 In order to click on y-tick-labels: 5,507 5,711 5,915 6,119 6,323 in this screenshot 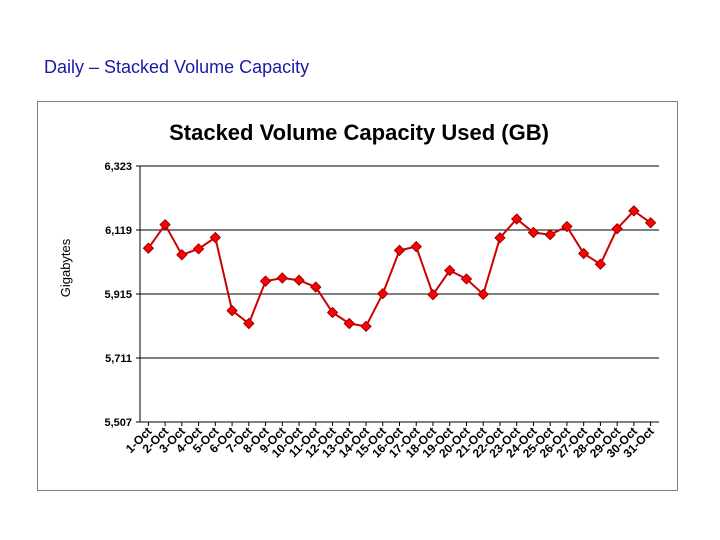, I will do `click(118, 295)`.